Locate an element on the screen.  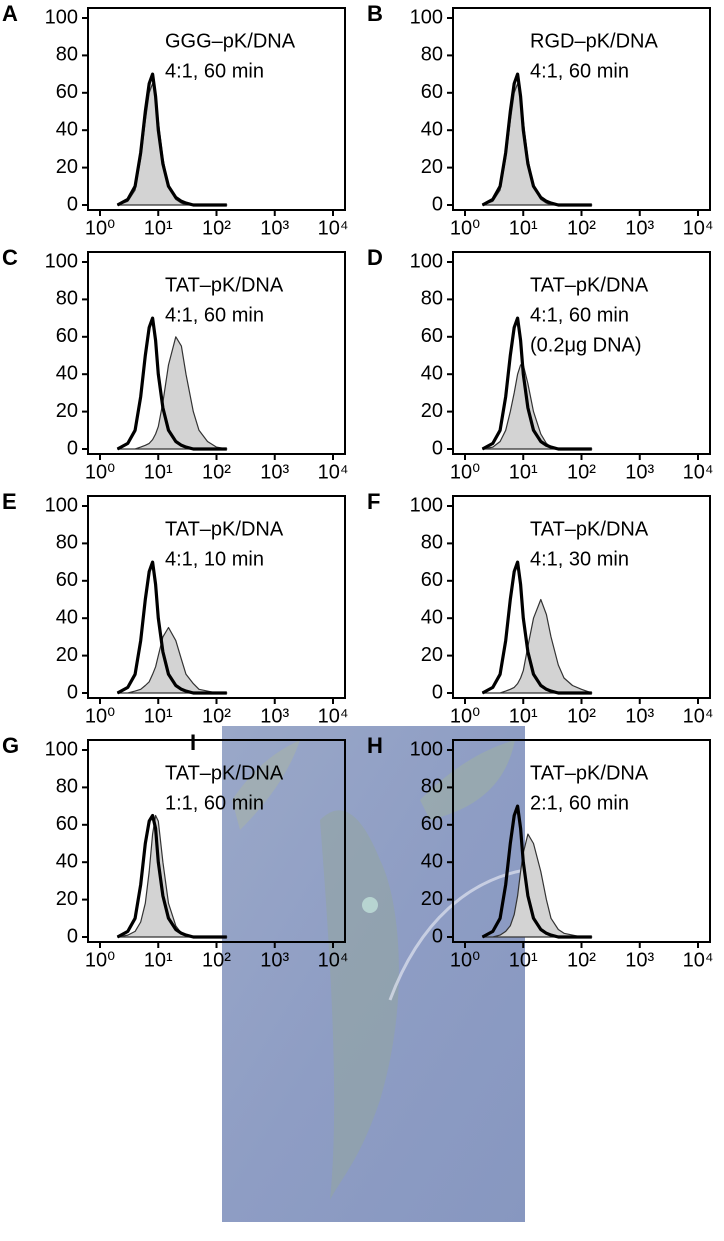
annotation: GGG–pK/DNA is located at coordinates (230, 41).